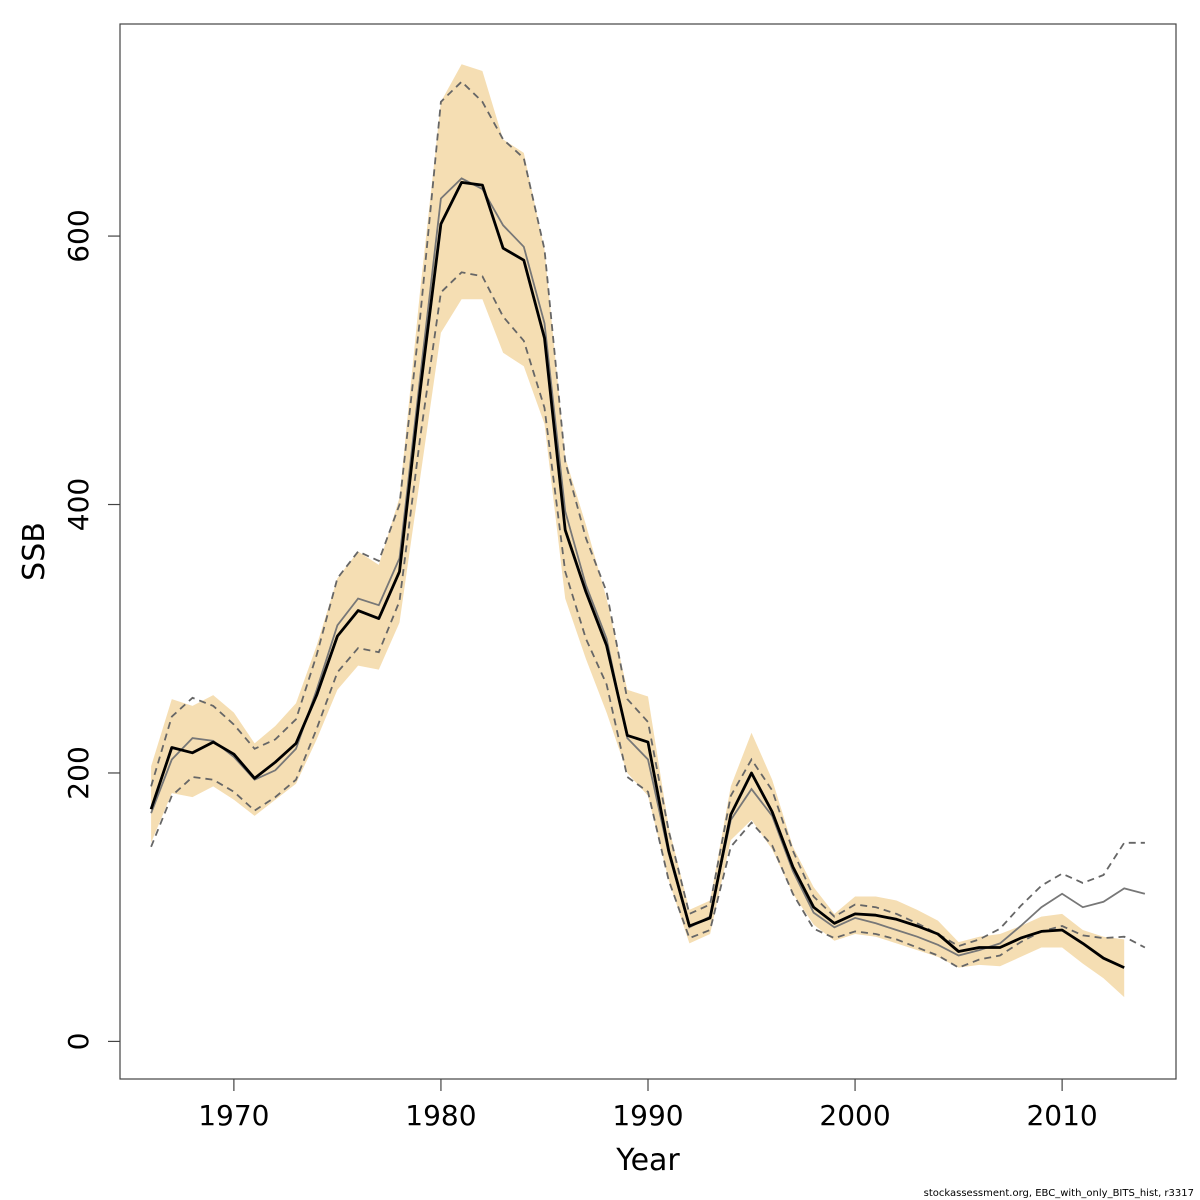 The width and height of the screenshot is (1200, 1200). Describe the element at coordinates (854, 1115) in the screenshot. I see `x-tick-label: 2000` at that location.